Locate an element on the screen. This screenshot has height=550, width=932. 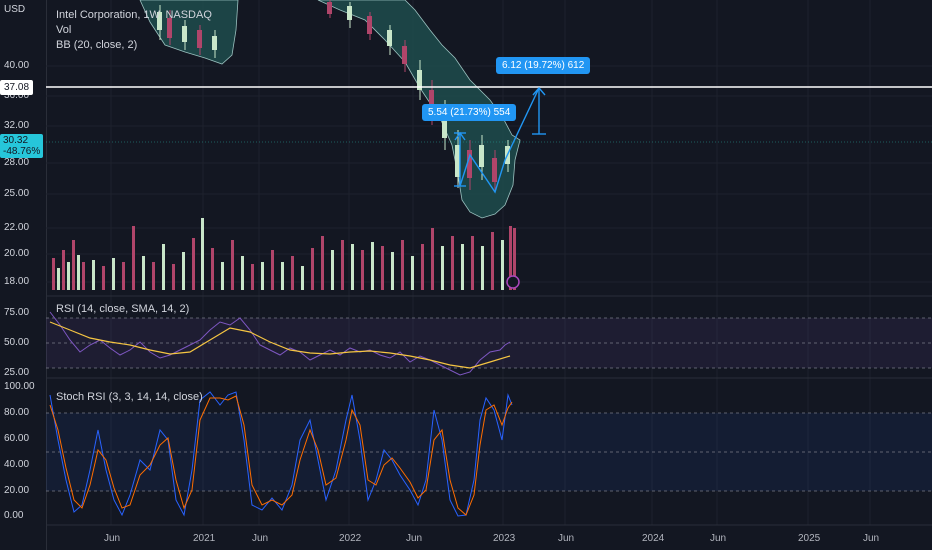
price-tick-36: 36.00 is located at coordinates (17, 95).